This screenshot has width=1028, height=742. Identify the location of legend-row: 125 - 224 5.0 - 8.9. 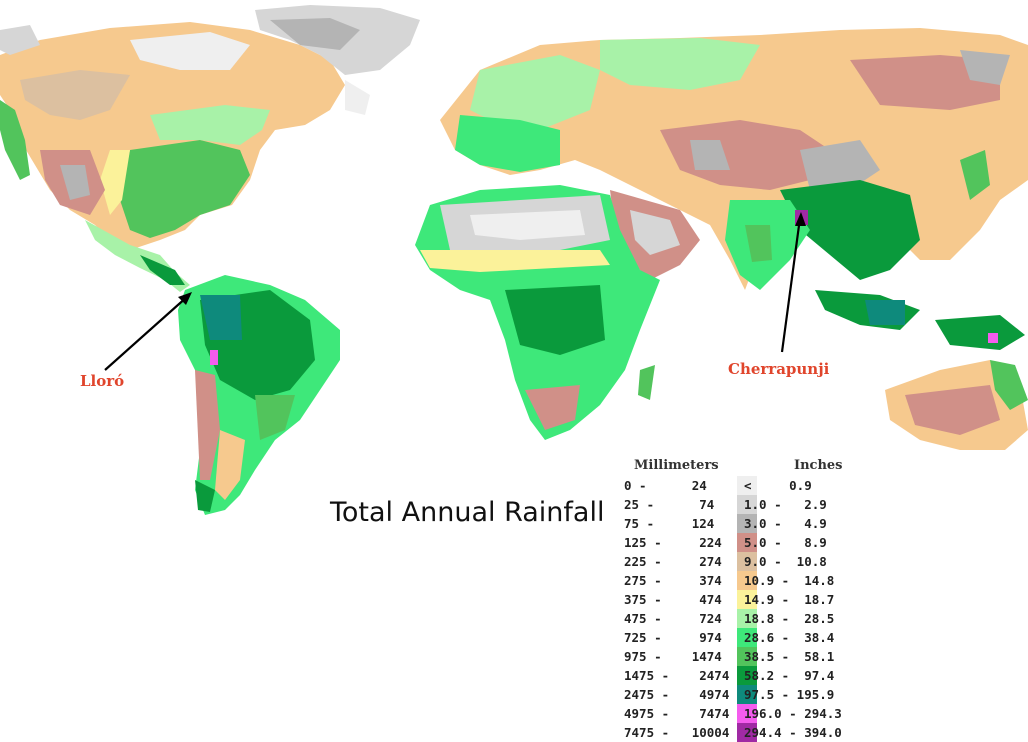
(755, 542).